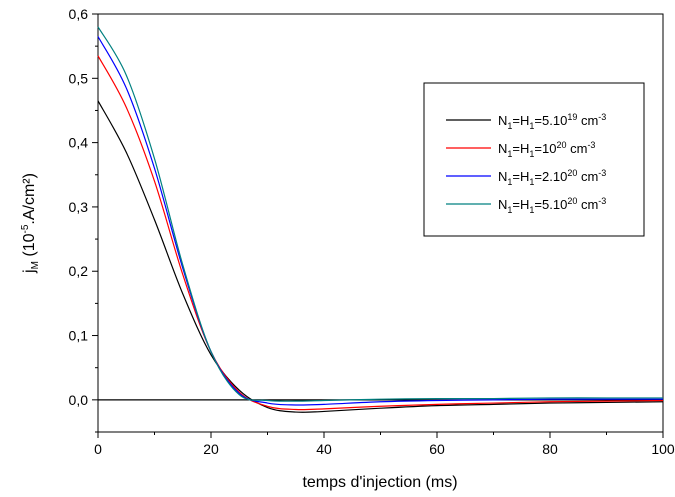 This screenshot has width=675, height=497. Describe the element at coordinates (79, 14) in the screenshot. I see `y-tick-label: 0,6` at that location.